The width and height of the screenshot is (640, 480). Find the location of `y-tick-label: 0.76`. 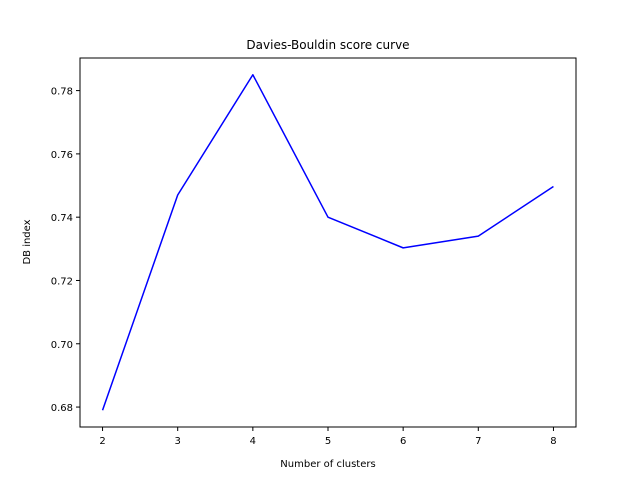

y-tick-label: 0.76 is located at coordinates (62, 155).